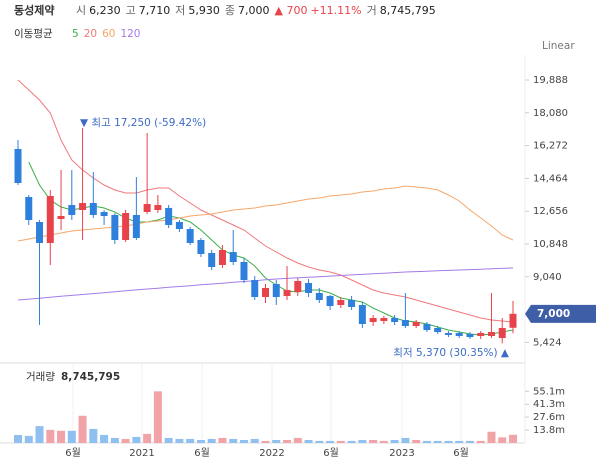 Image resolution: width=600 pixels, height=463 pixels. What do you see at coordinates (550, 113) in the screenshot?
I see `y-tick-label: 18,080` at bounding box center [550, 113].